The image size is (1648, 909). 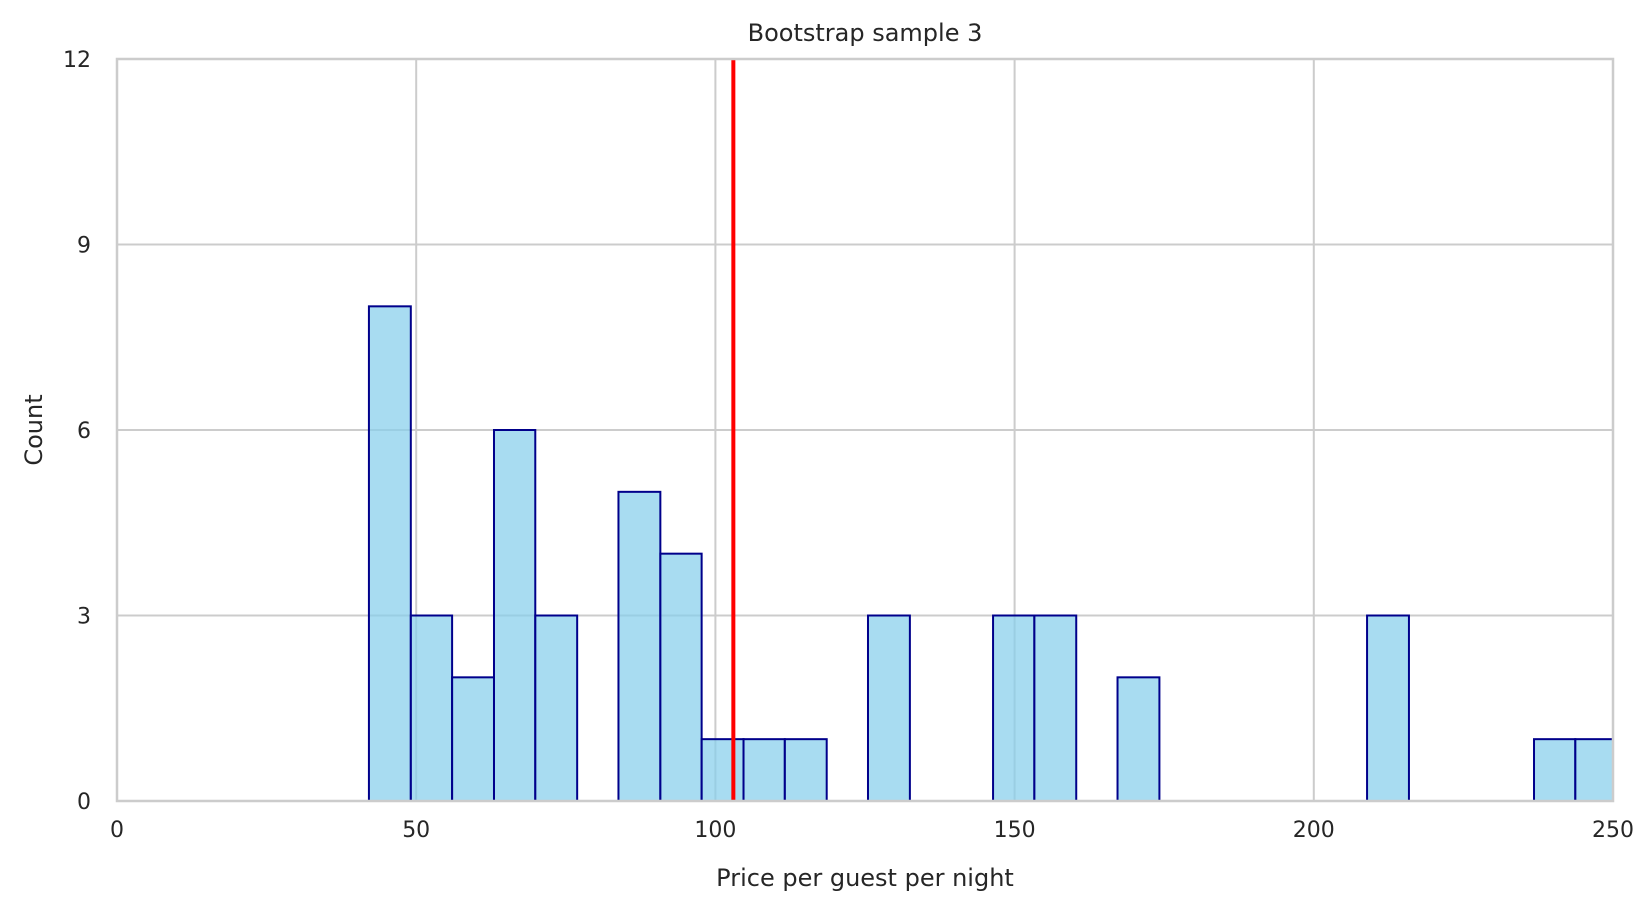 What do you see at coordinates (715, 830) in the screenshot?
I see `x-tick-label: 100` at bounding box center [715, 830].